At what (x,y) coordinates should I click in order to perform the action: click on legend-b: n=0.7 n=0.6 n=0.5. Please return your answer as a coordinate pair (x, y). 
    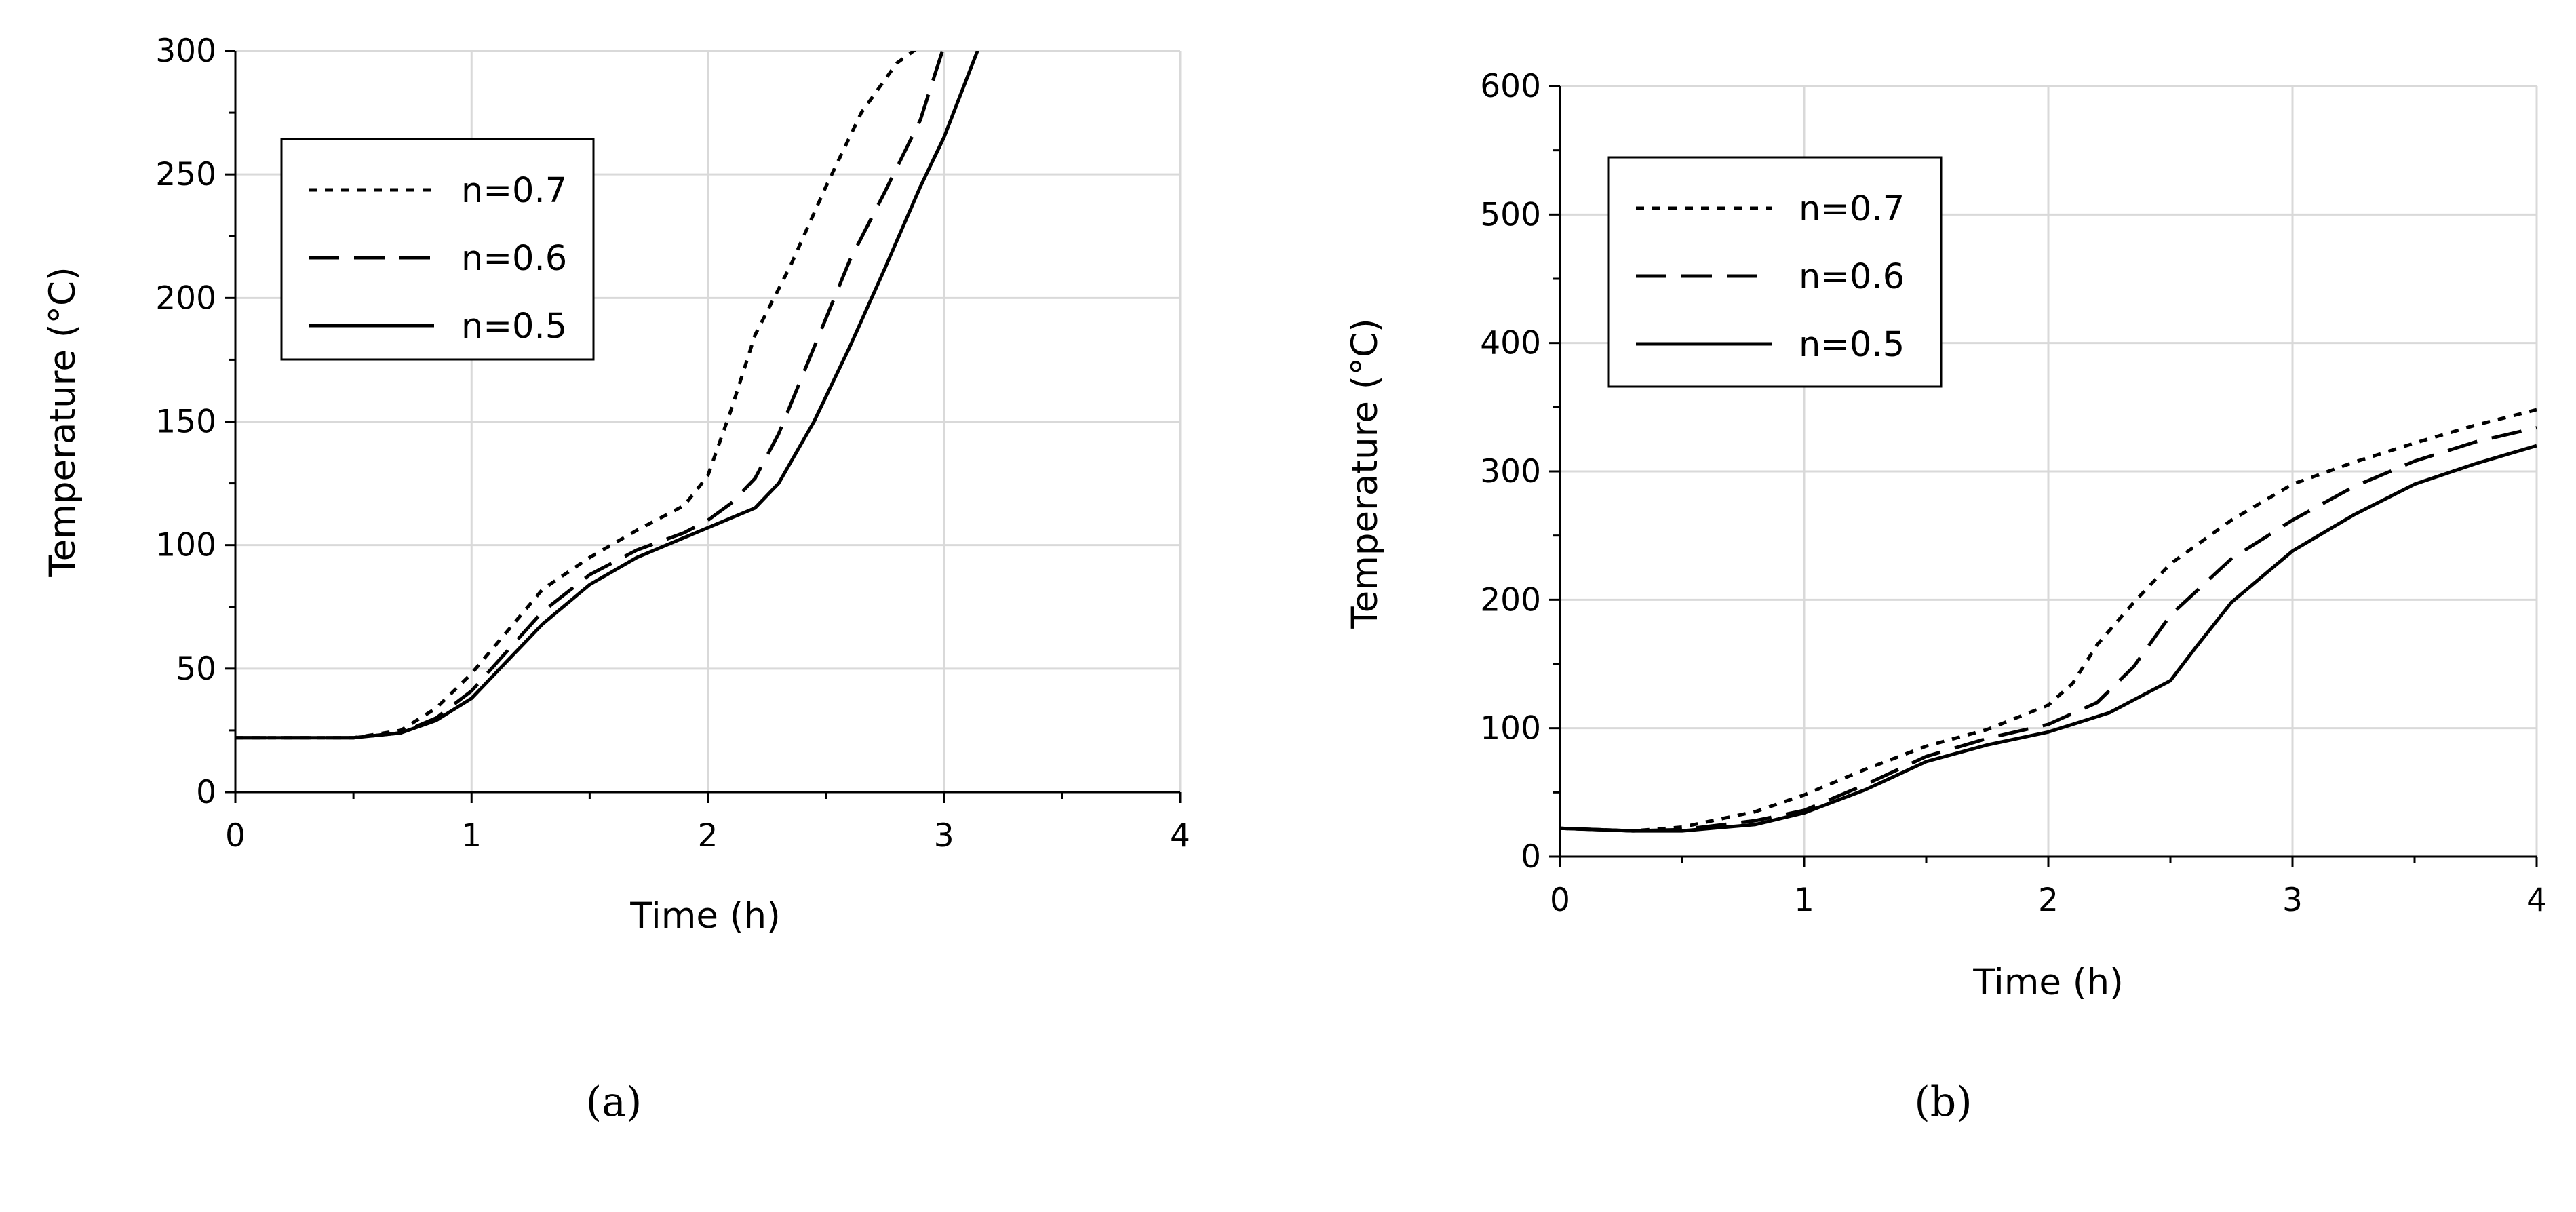
    Looking at the image, I should click on (1775, 272).